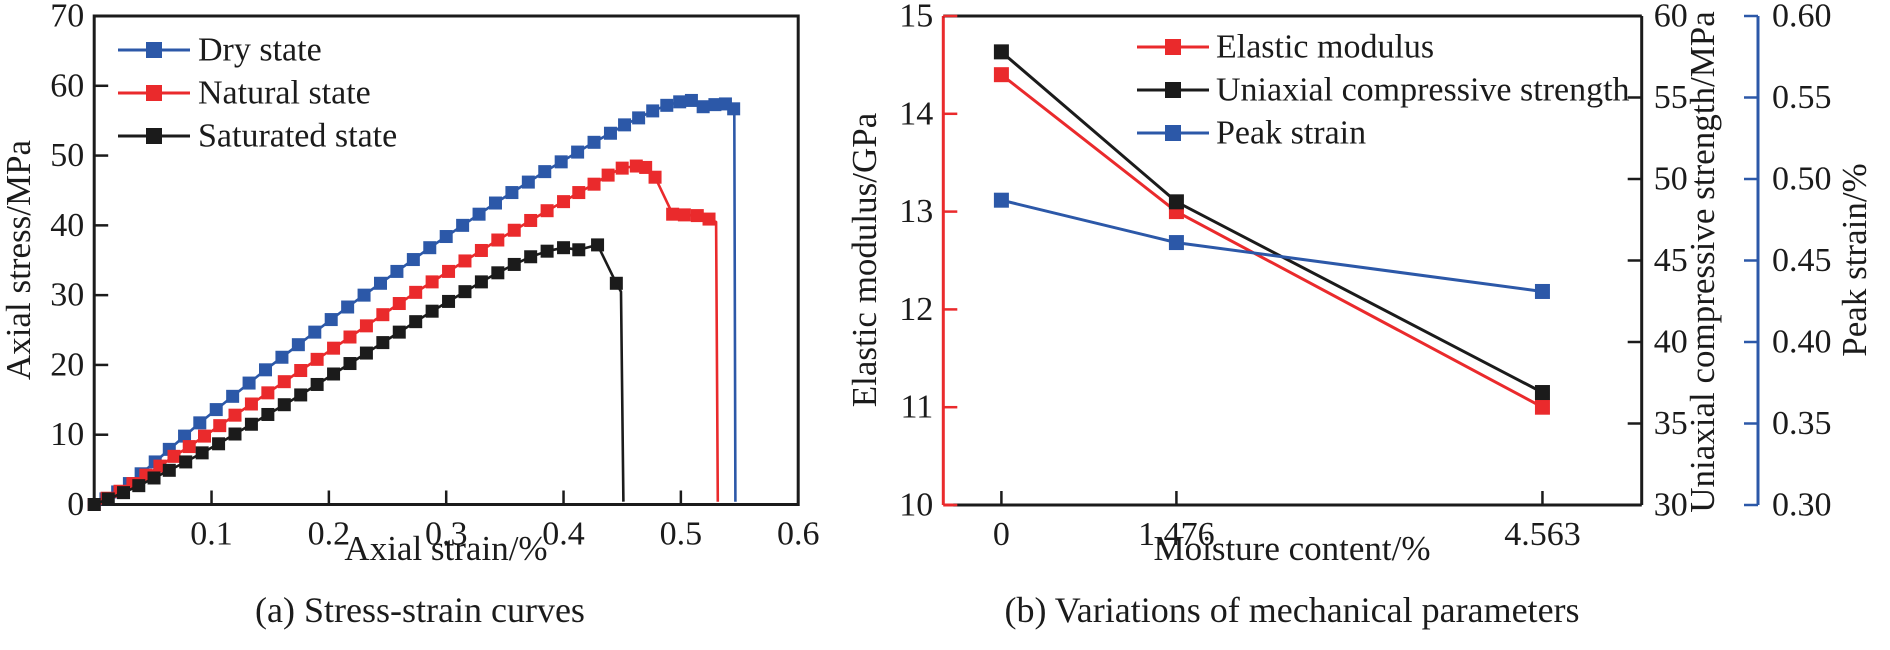 The height and width of the screenshot is (650, 1890). Describe the element at coordinates (67, 155) in the screenshot. I see `chart-a-y-tick-label: 50` at that location.